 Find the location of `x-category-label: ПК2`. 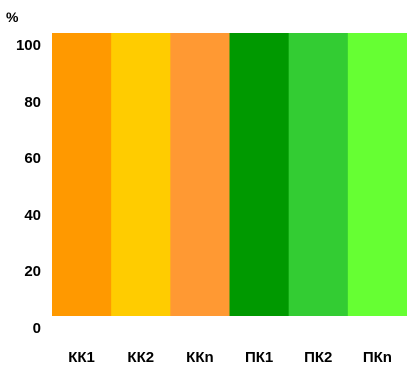

x-category-label: ПК2 is located at coordinates (318, 357).